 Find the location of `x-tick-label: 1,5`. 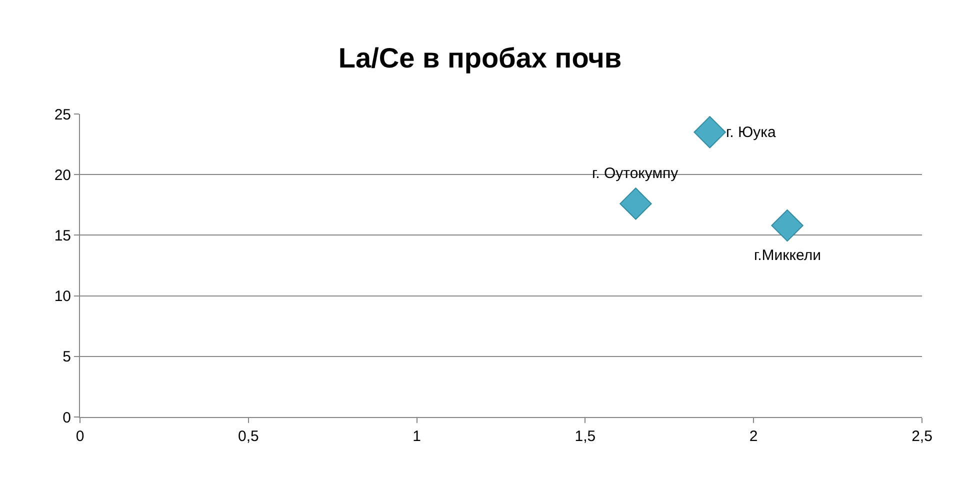

x-tick-label: 1,5 is located at coordinates (585, 436).